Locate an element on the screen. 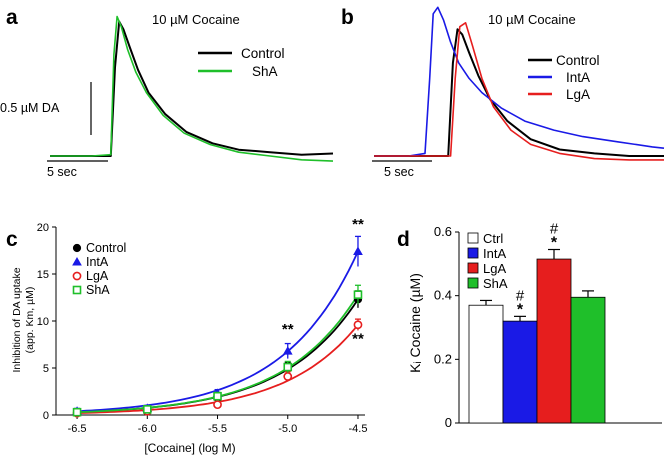 Image resolution: width=670 pixels, height=462 pixels. panel-c-x-tick-label: -5.5 is located at coordinates (217, 429).